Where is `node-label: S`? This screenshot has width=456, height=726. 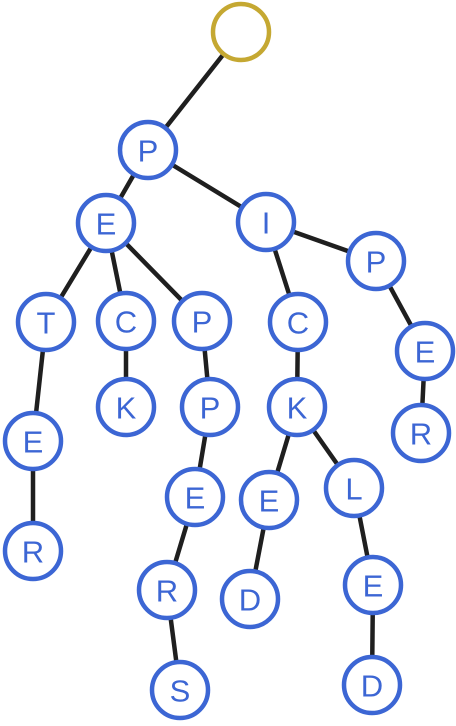
node-label: S is located at coordinates (180, 691).